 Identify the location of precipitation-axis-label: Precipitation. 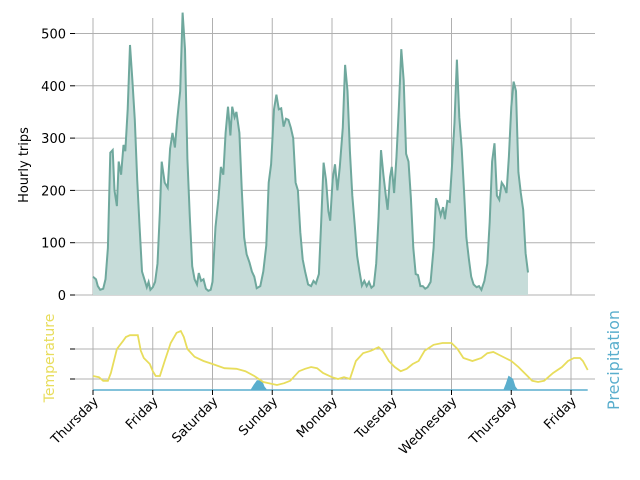
(613, 360).